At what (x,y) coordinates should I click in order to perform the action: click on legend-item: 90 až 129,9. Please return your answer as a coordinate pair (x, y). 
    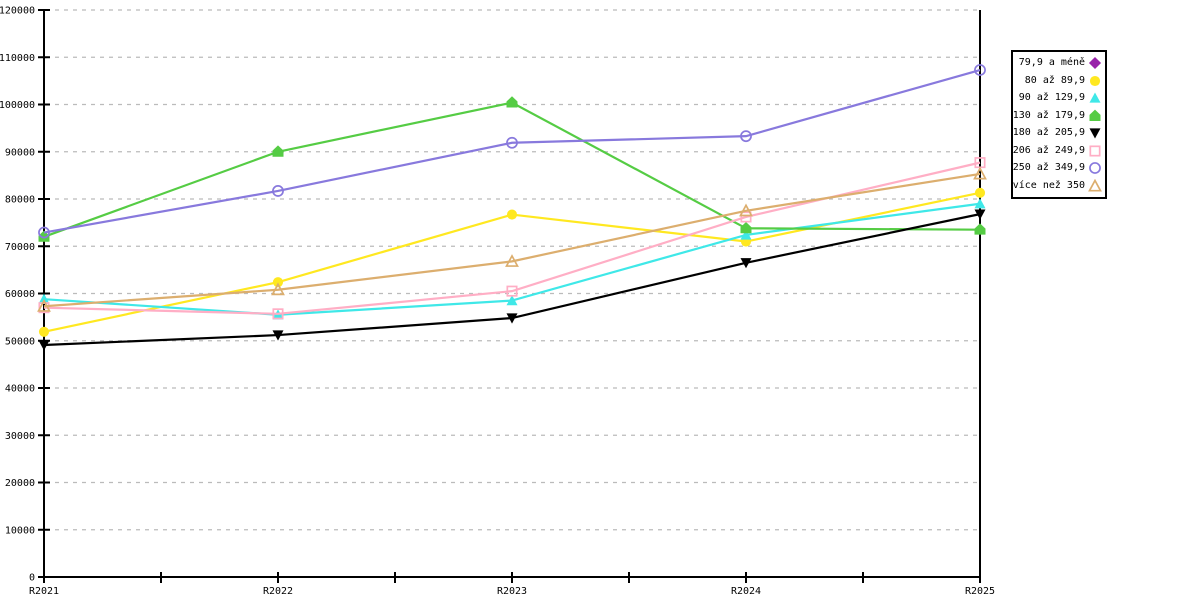
    Looking at the image, I should click on (1058, 98).